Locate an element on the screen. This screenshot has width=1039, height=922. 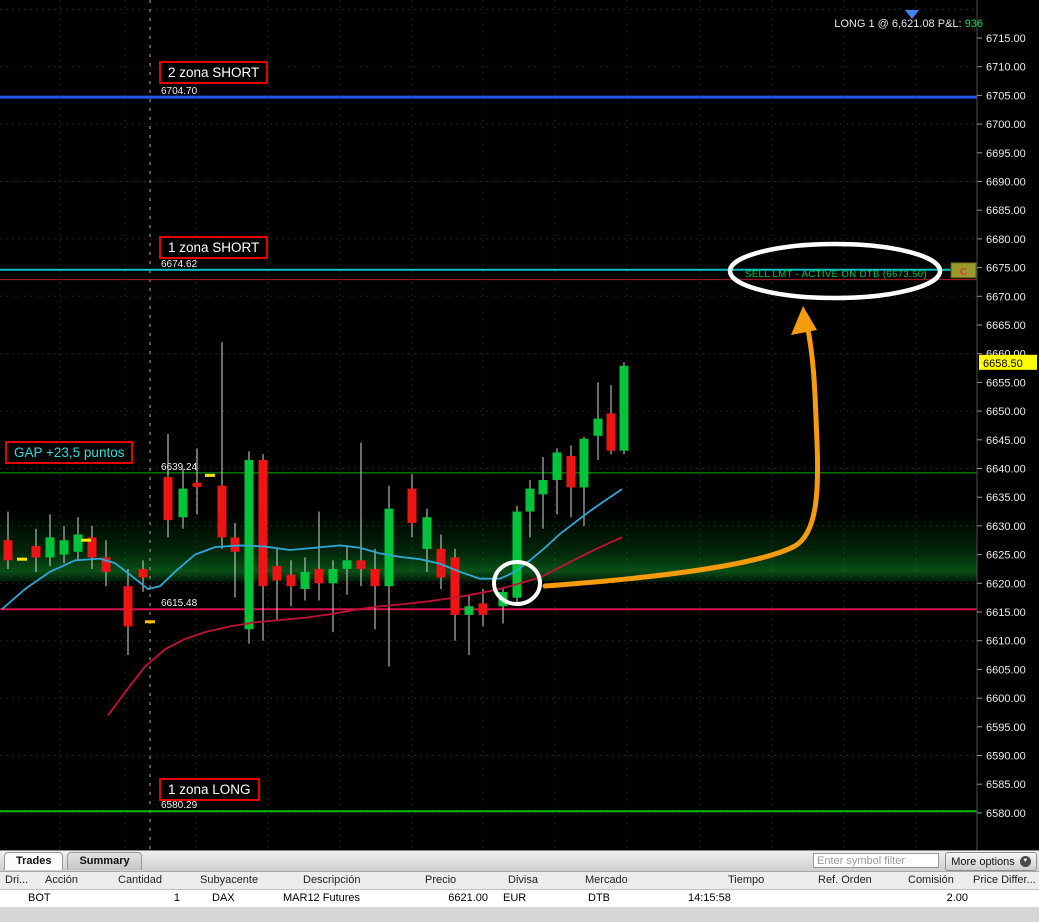
trade-cell-descripci-n: MAR12 Futures is located at coordinates (322, 898).